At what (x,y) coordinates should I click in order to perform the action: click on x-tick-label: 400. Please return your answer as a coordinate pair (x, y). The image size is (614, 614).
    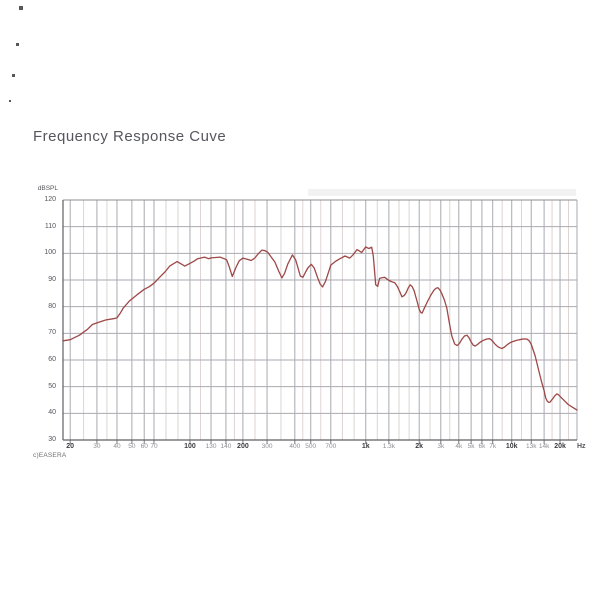
    Looking at the image, I should click on (295, 446).